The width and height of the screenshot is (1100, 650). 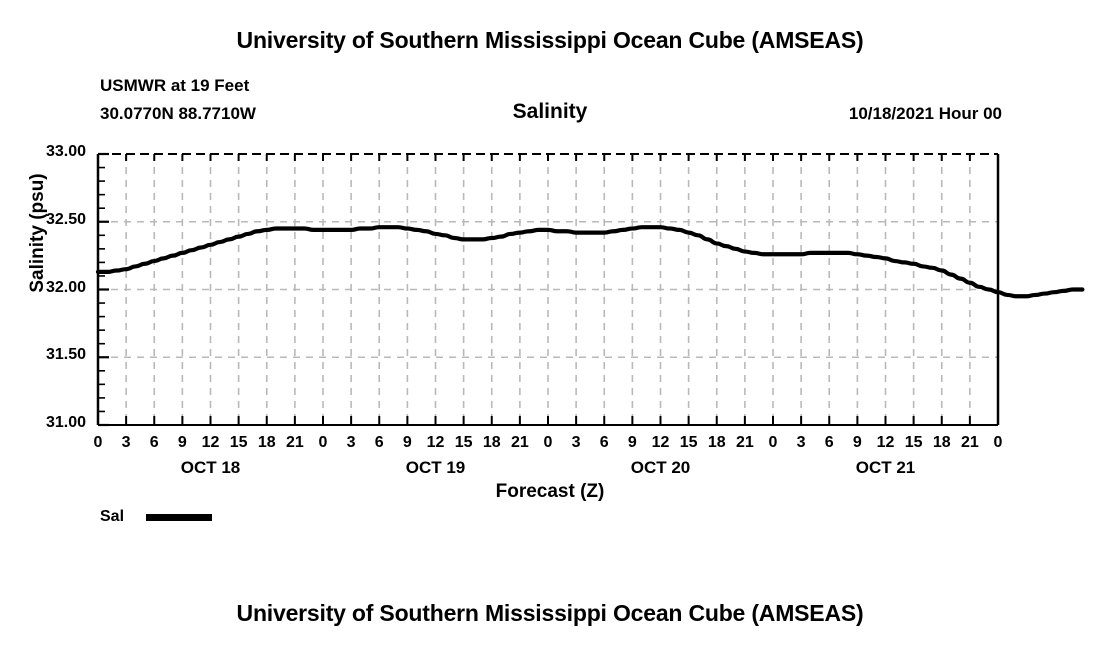 What do you see at coordinates (65, 151) in the screenshot?
I see `y-tick-label: 33.00` at bounding box center [65, 151].